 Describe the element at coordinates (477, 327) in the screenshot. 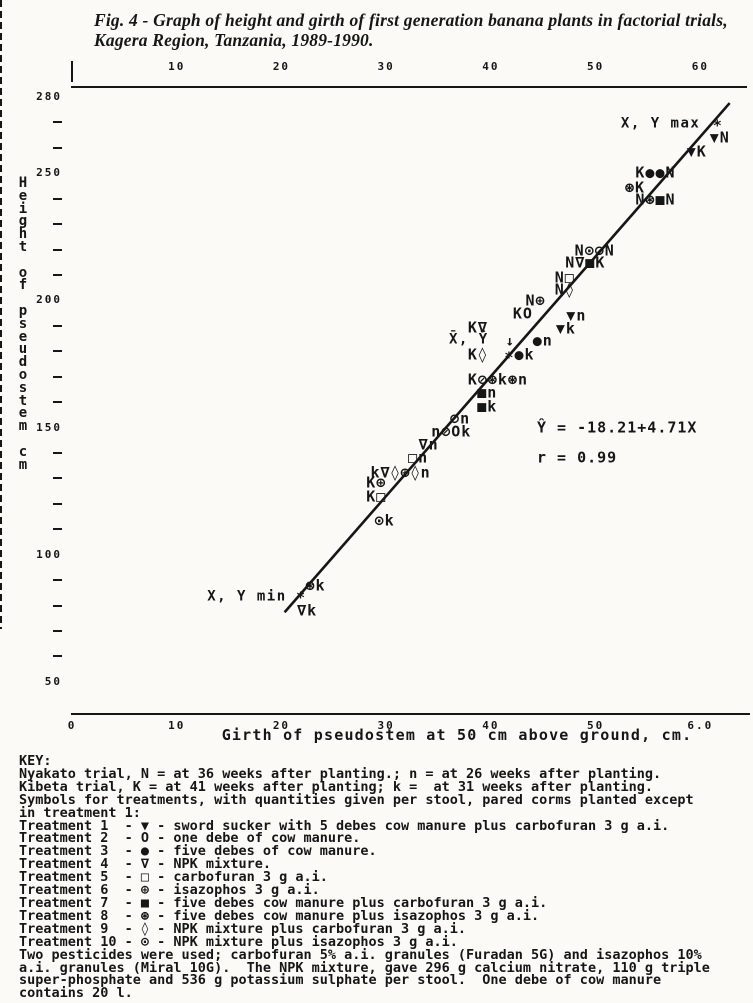

I see `data-point-group: K∇` at that location.